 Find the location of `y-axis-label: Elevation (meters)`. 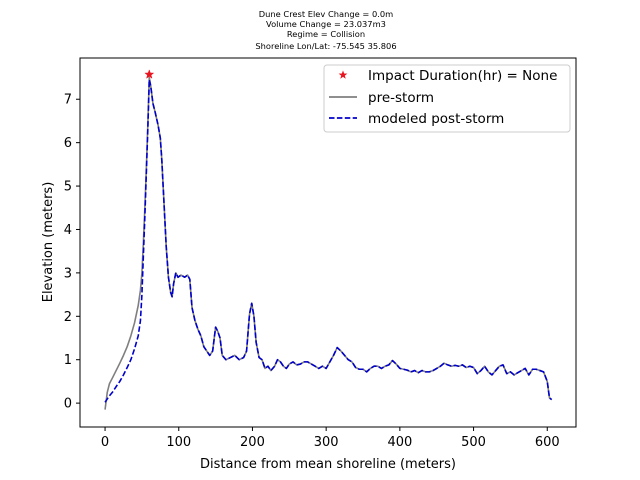

y-axis-label: Elevation (meters) is located at coordinates (48, 242).